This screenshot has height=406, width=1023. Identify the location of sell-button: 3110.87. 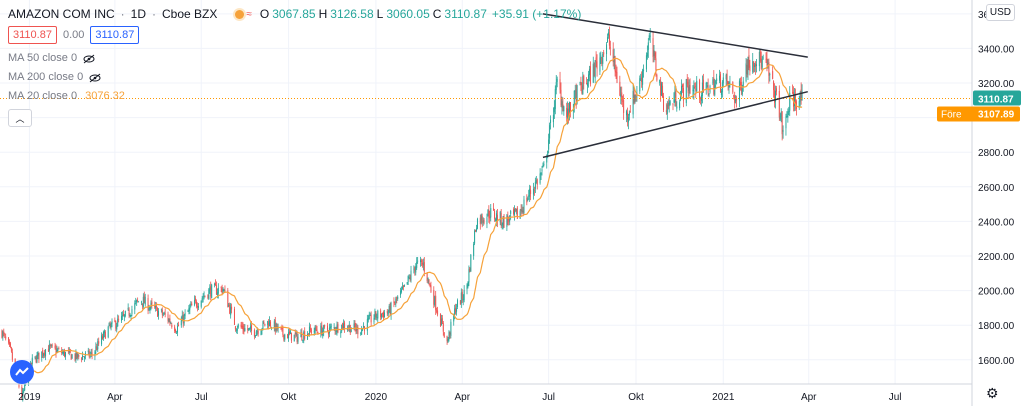
(32, 35).